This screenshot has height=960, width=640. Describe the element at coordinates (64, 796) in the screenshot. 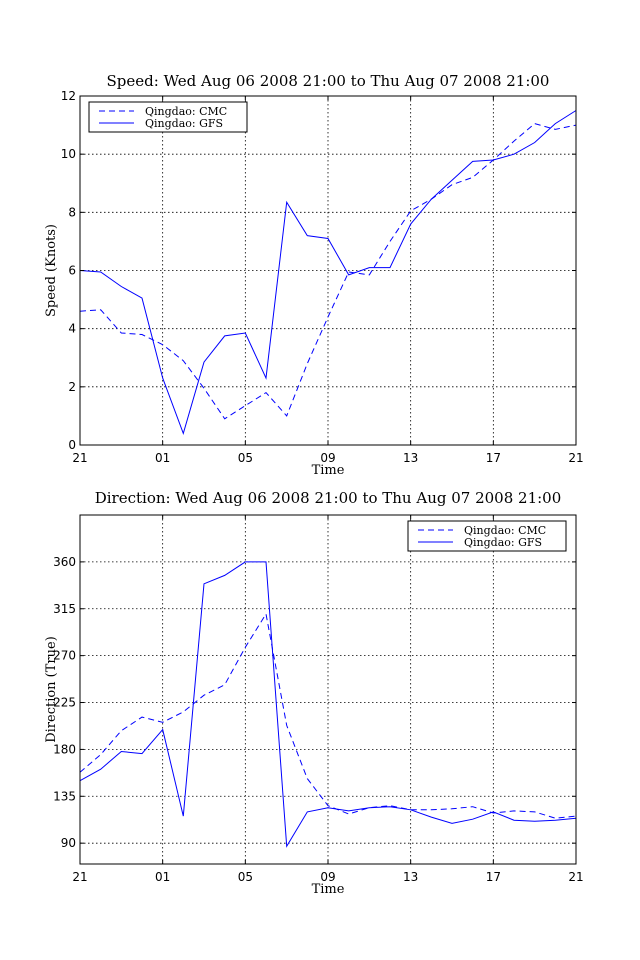

I see `y-tick-label: 135` at that location.